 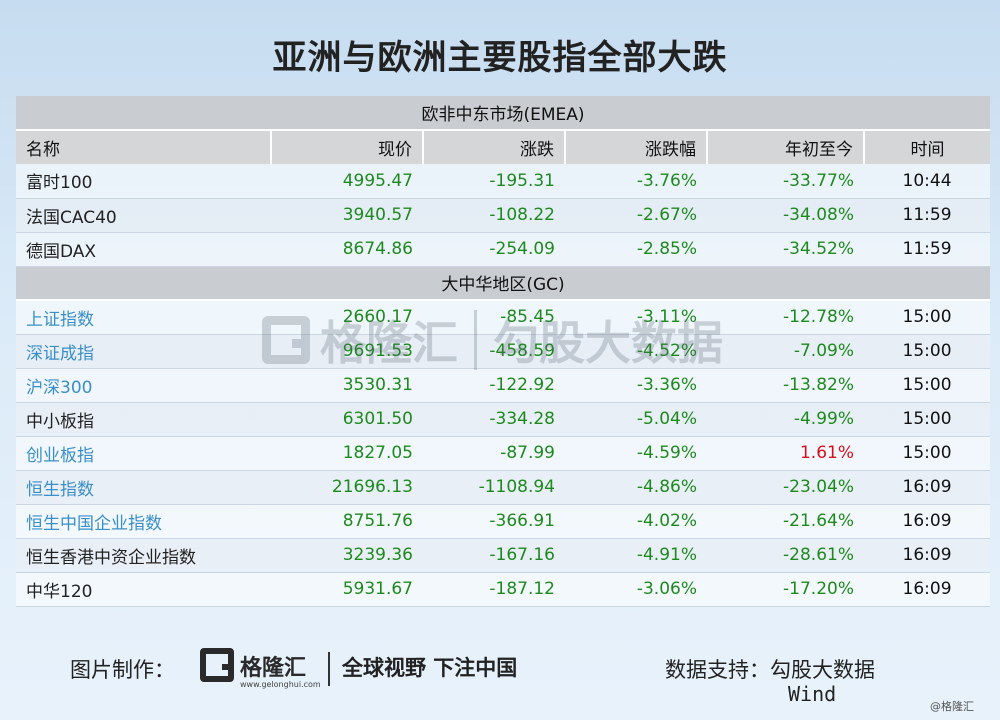 I want to click on cell-name: 恒生香港中资企业指数, so click(x=143, y=555).